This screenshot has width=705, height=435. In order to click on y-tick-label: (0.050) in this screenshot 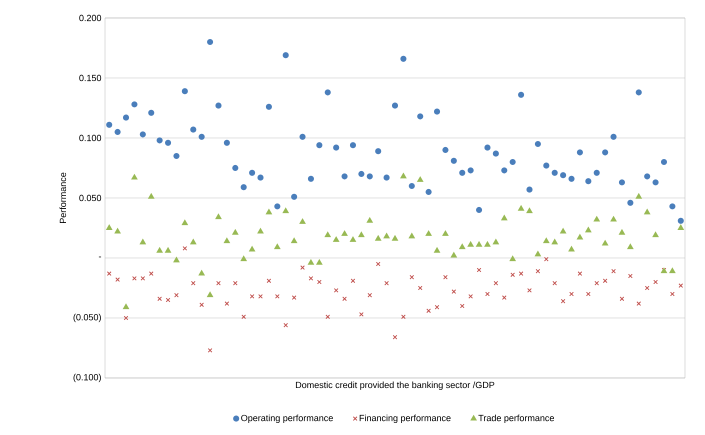, I will do `click(87, 318)`.